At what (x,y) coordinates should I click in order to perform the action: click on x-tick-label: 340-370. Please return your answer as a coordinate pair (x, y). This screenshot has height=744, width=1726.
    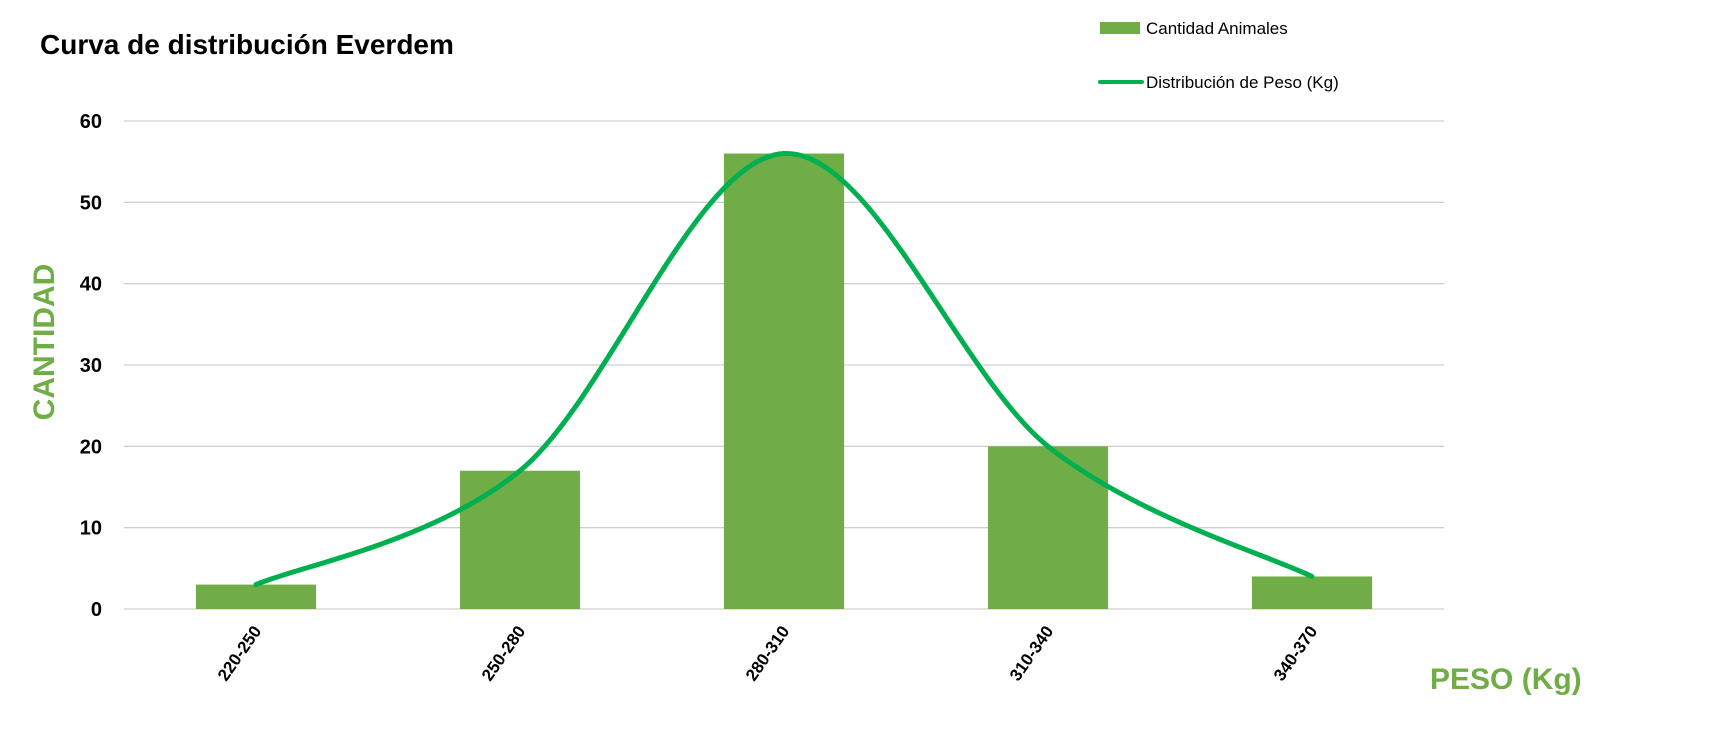
    Looking at the image, I should click on (1295, 653).